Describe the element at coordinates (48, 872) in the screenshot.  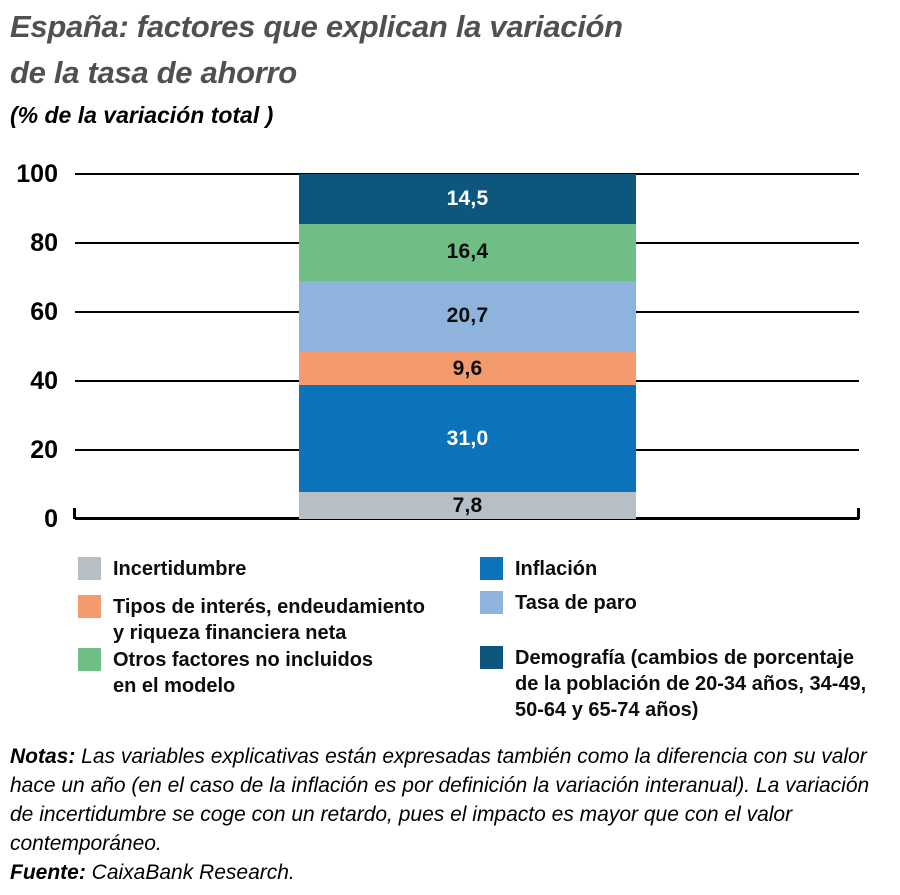
I see `source-label: Fuente:` at that location.